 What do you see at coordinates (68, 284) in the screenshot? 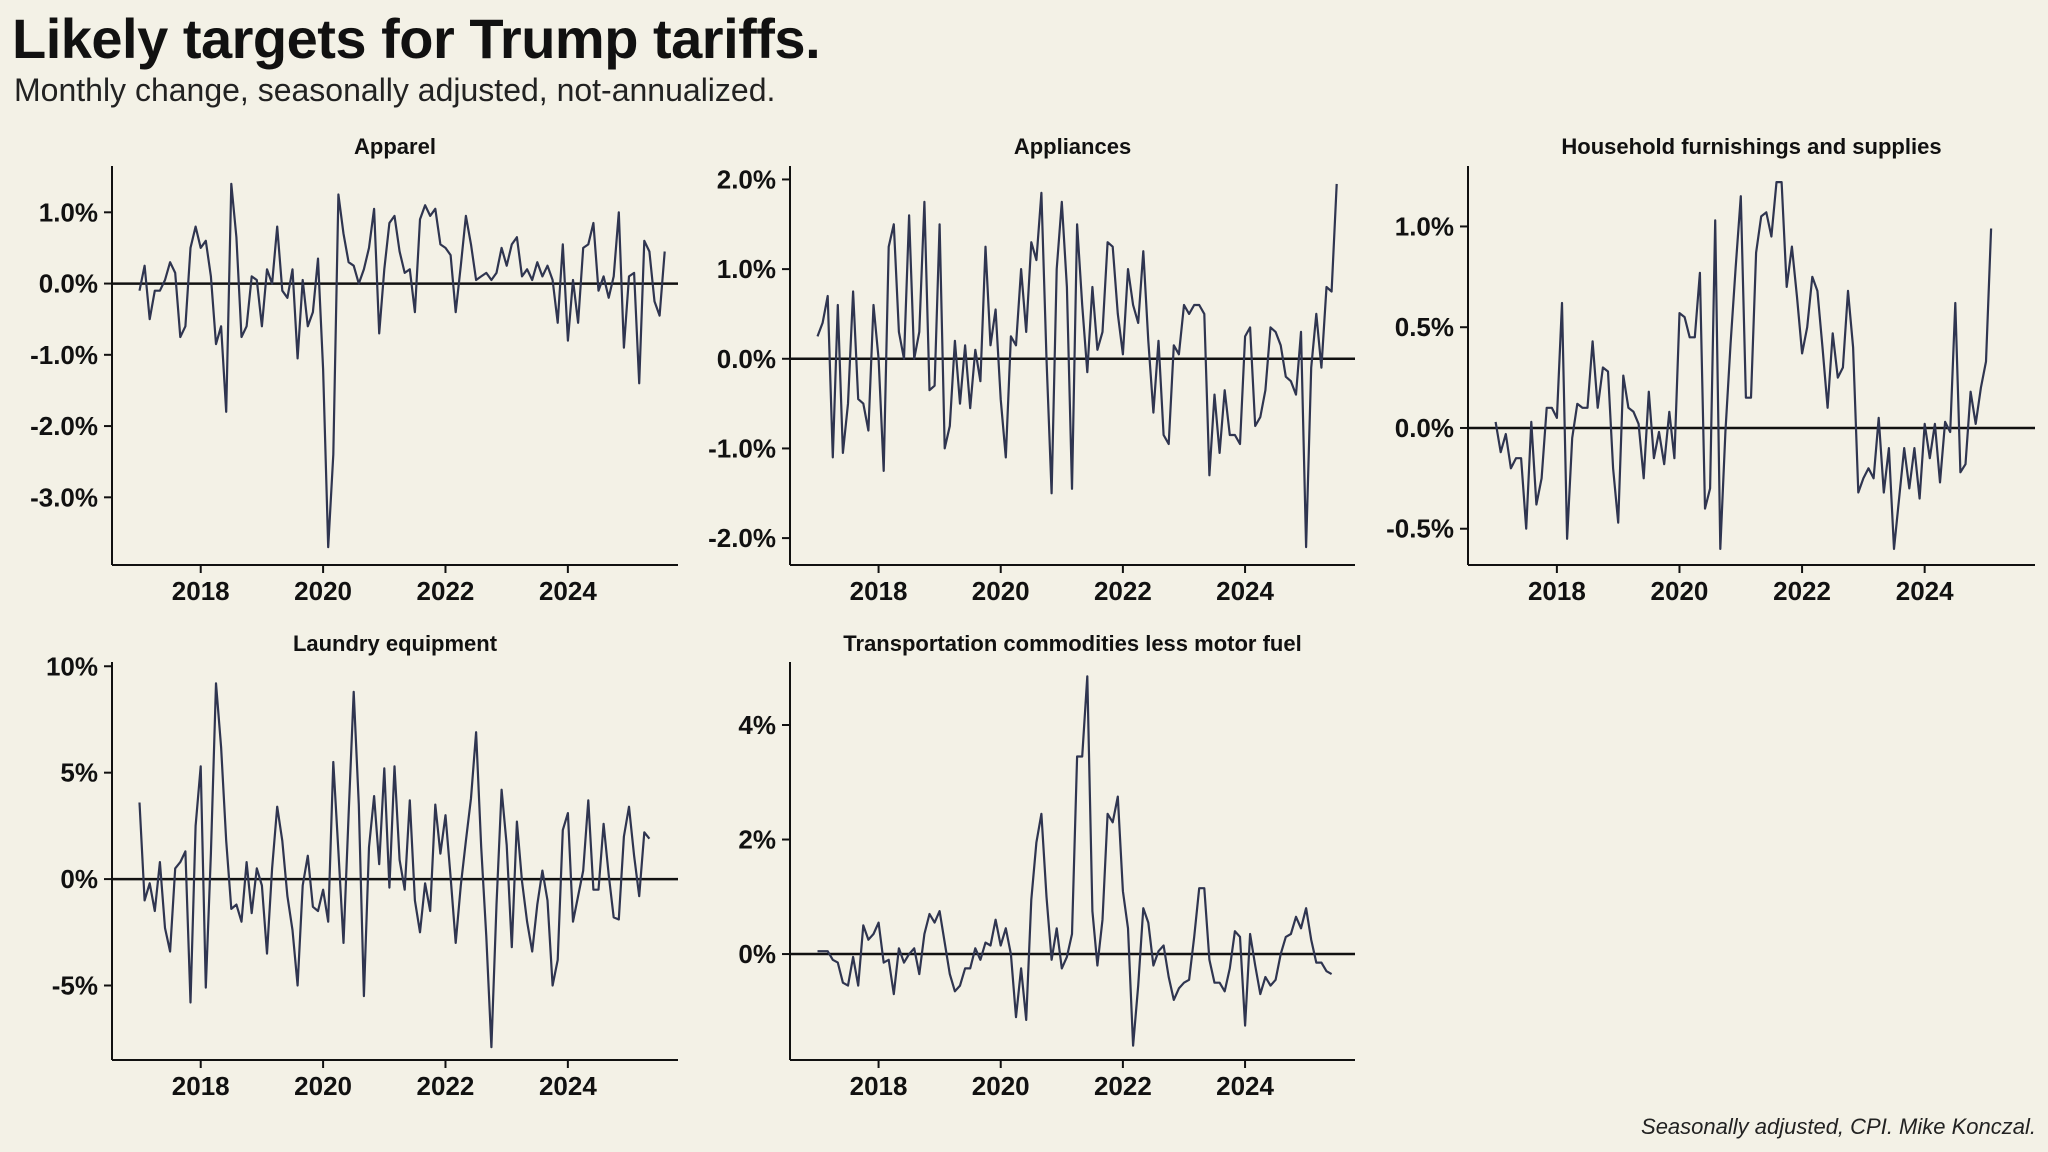
I see `panel-1-y-tick-label: 0.0%` at bounding box center [68, 284].